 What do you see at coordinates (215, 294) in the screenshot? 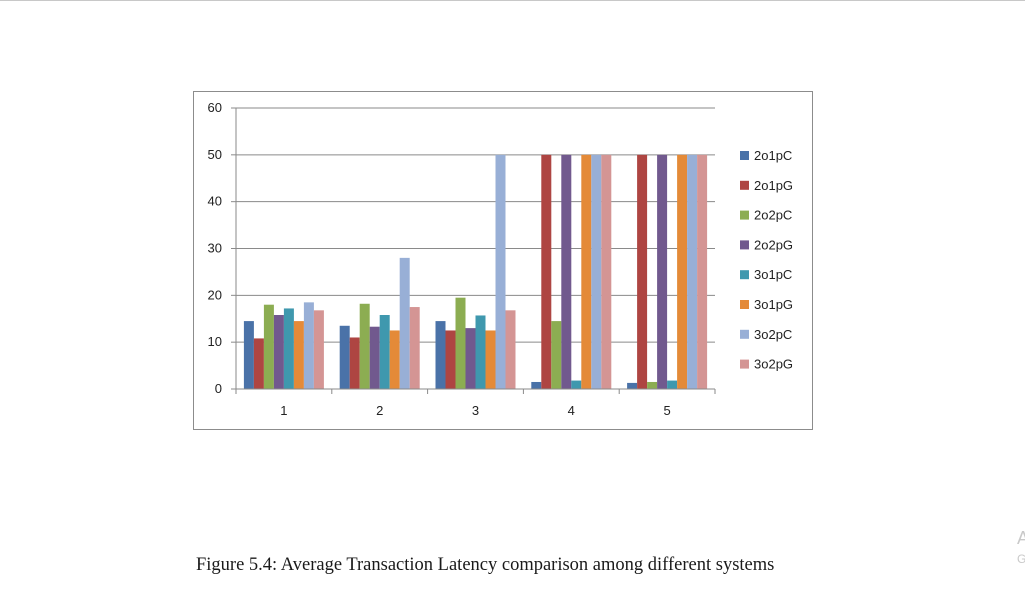
I see `y-tick-label: 20` at bounding box center [215, 294].